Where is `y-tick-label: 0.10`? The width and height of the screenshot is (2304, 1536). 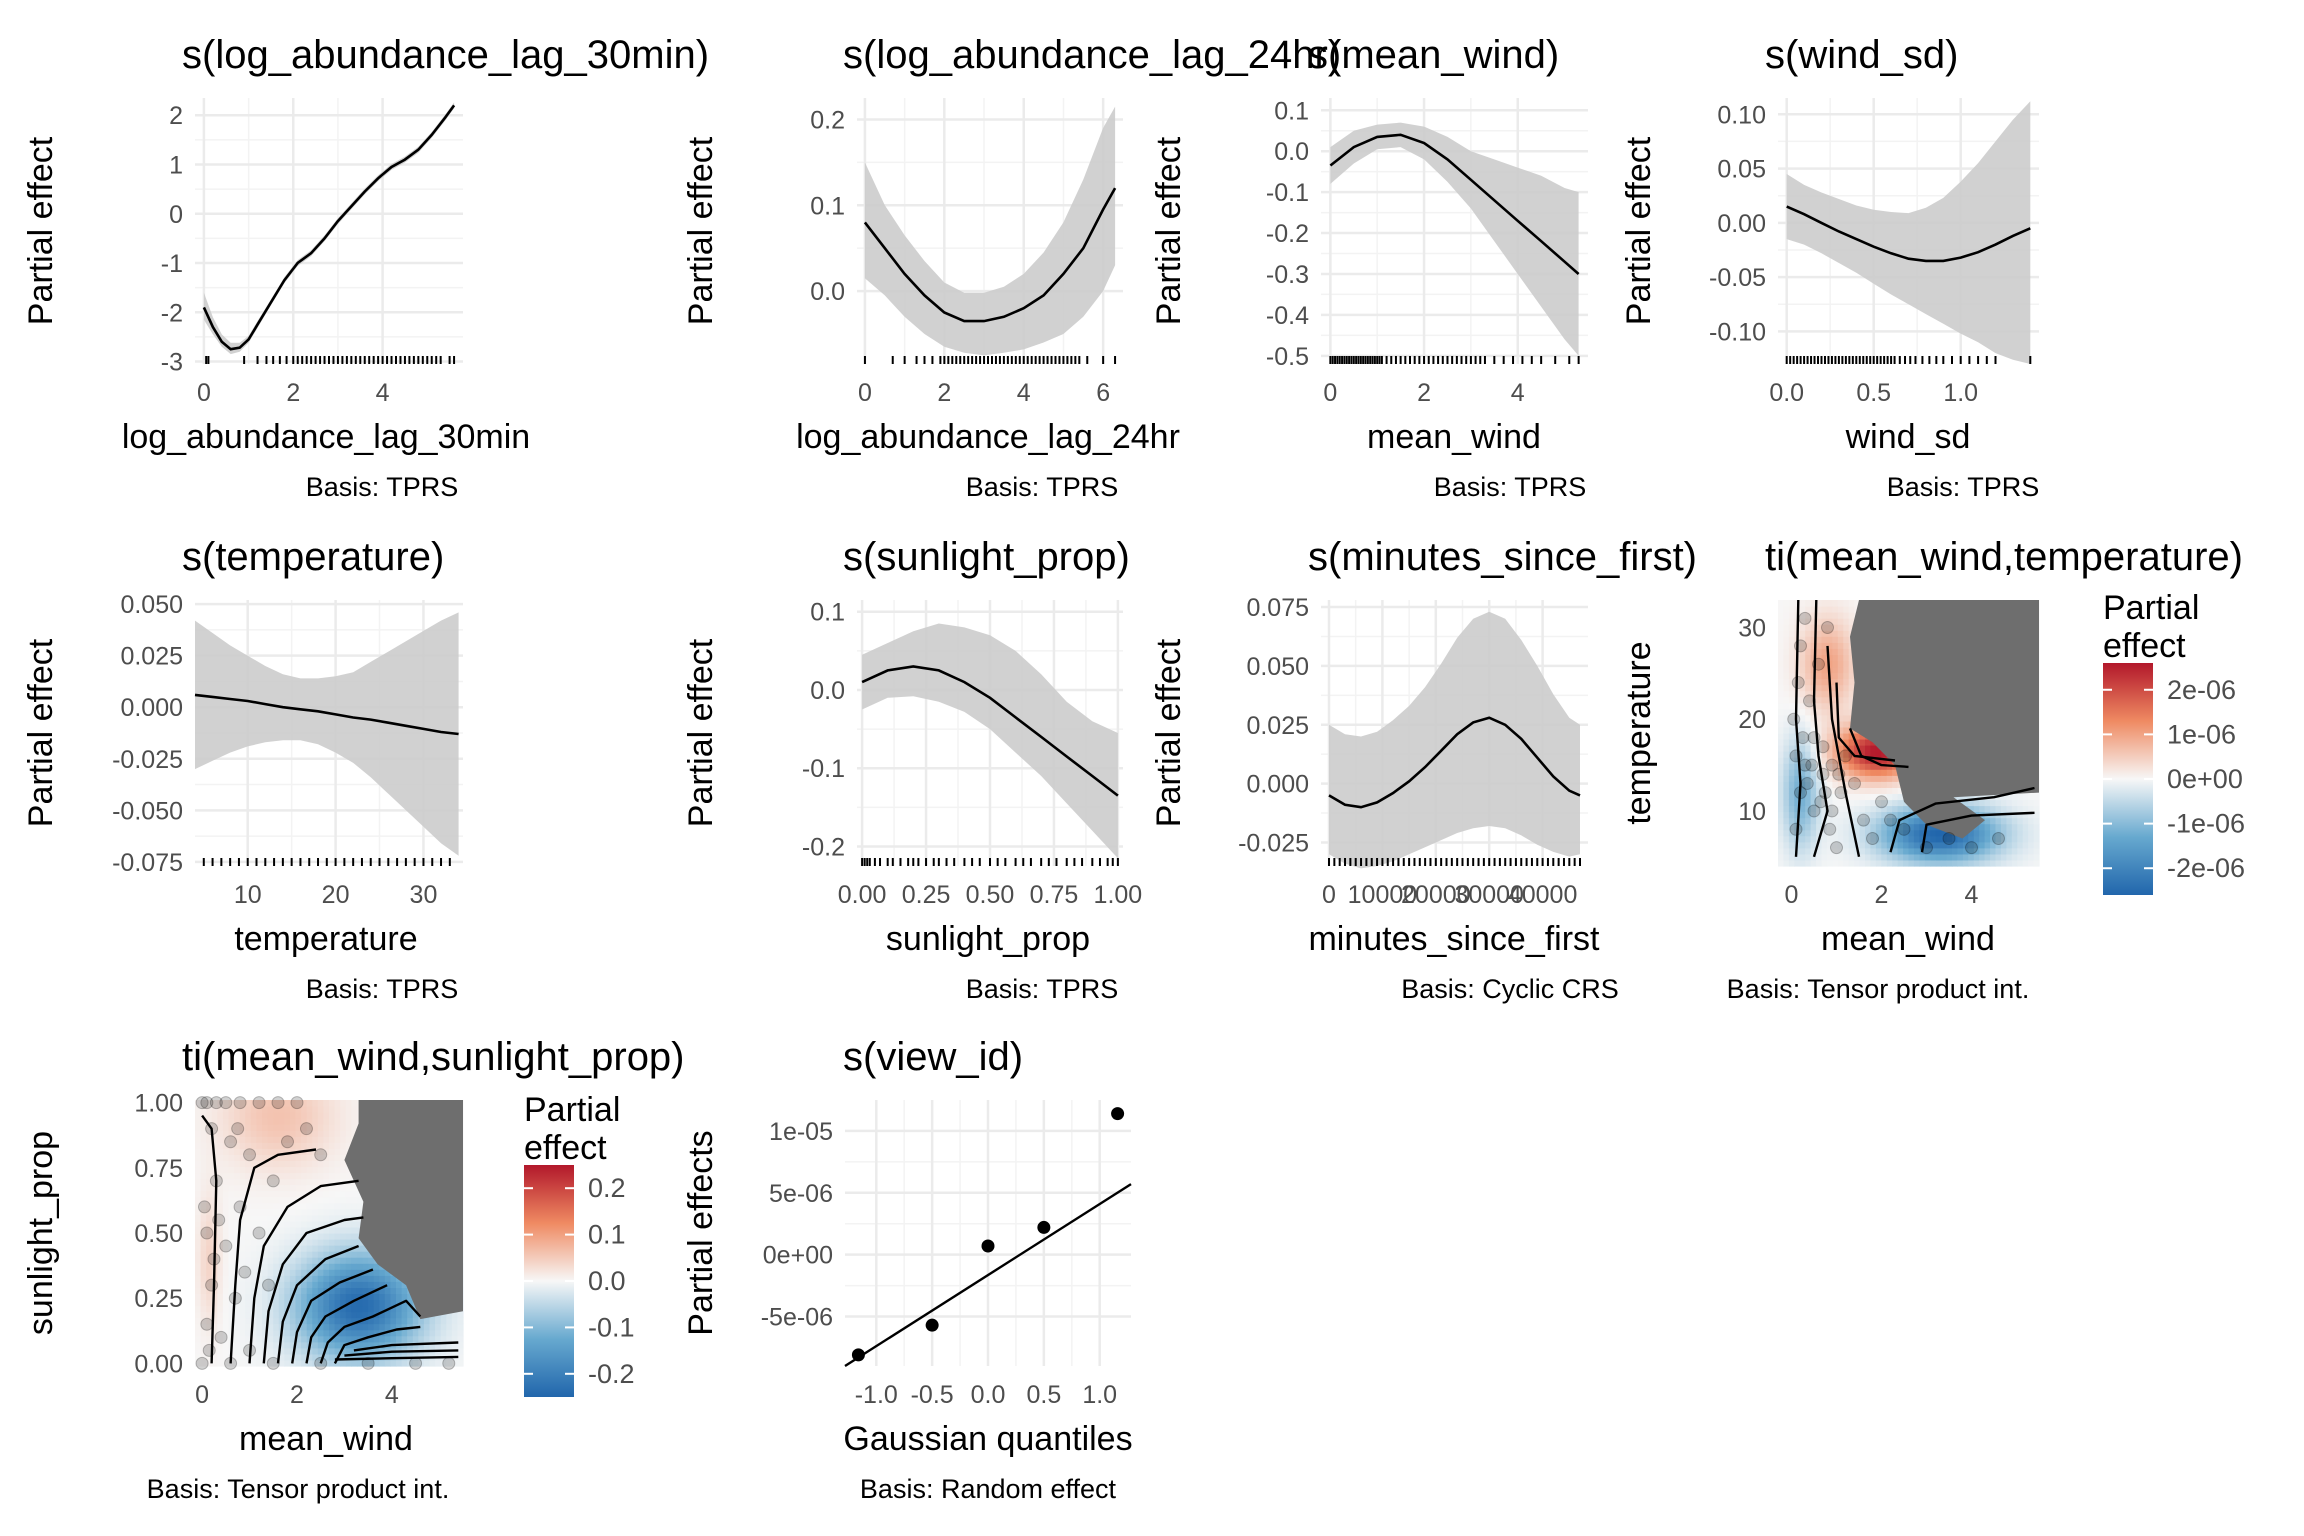
y-tick-label: 0.10 is located at coordinates (1741, 115).